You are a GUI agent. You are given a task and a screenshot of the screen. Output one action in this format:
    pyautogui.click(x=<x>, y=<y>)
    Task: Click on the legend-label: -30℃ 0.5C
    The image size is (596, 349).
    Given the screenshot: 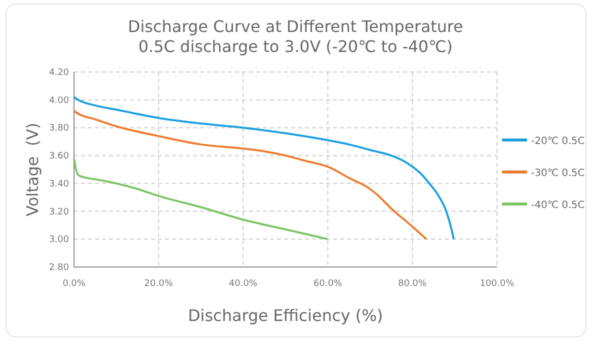 What is the action you would take?
    pyautogui.click(x=558, y=173)
    